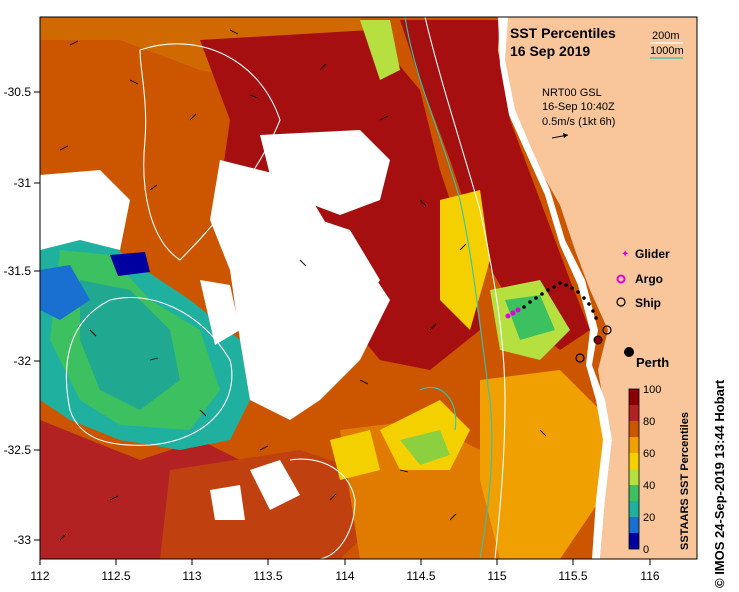  Describe the element at coordinates (420, 576) in the screenshot. I see `x-tick-label: 114.5` at that location.